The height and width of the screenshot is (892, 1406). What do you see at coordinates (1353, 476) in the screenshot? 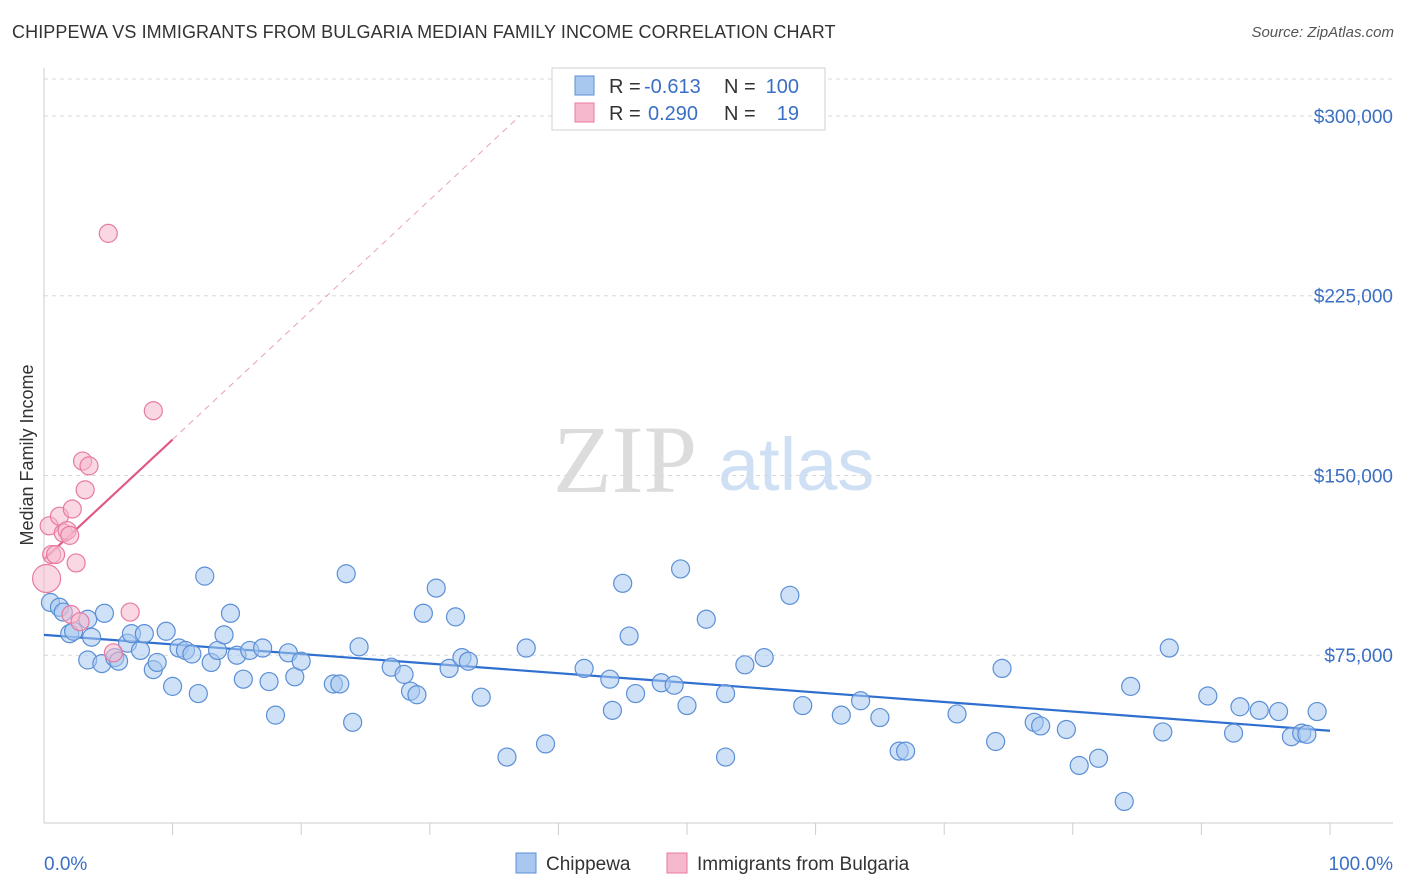
I see `y-tick-label: $150,000` at bounding box center [1353, 476].